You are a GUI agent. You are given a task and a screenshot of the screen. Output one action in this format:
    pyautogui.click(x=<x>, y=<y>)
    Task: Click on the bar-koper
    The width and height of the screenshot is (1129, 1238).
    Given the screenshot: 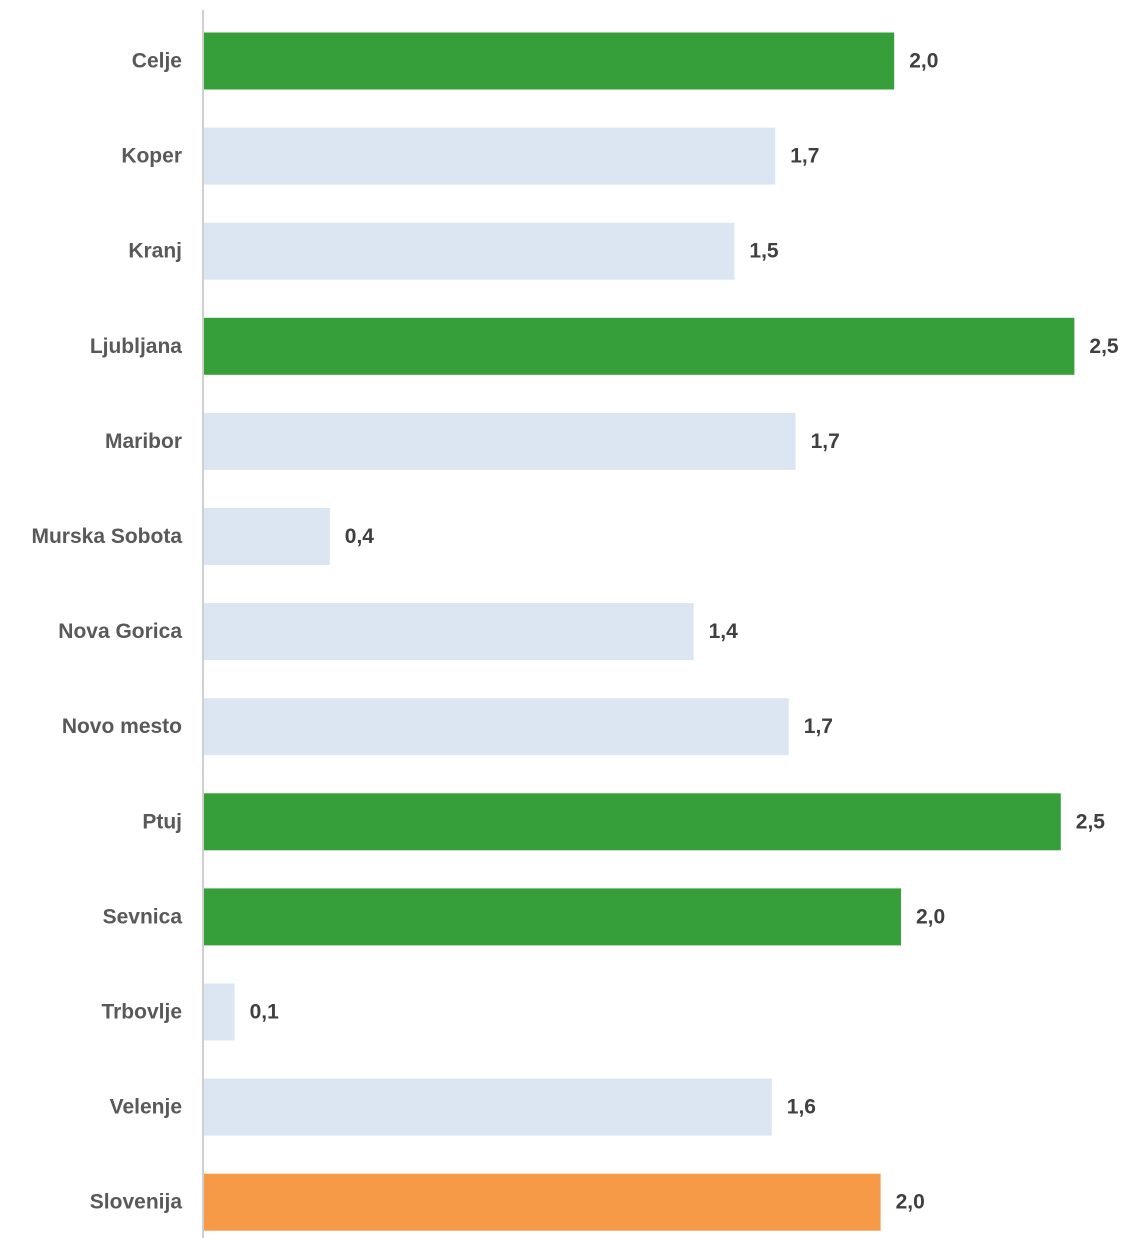 What is the action you would take?
    pyautogui.click(x=490, y=156)
    